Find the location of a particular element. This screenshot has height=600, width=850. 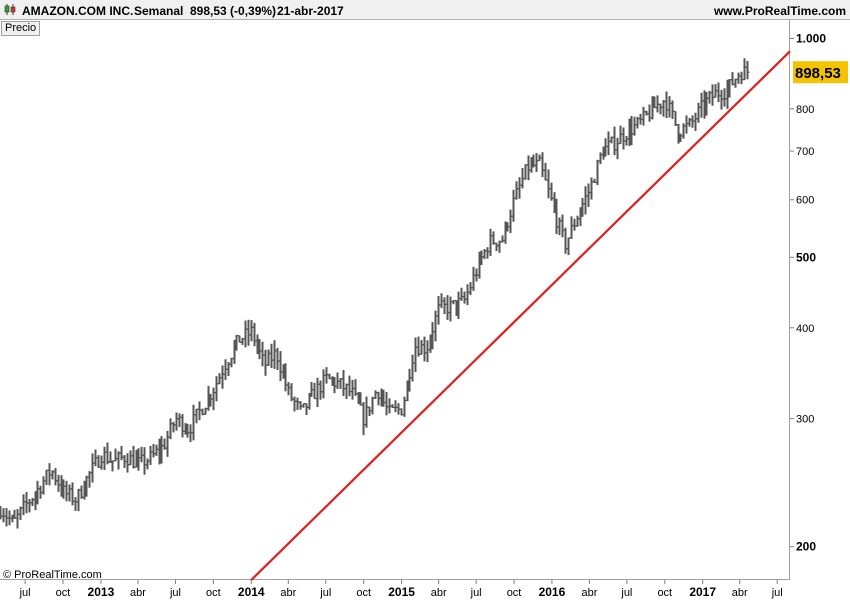

x-tick-label: 2016 is located at coordinates (552, 592).